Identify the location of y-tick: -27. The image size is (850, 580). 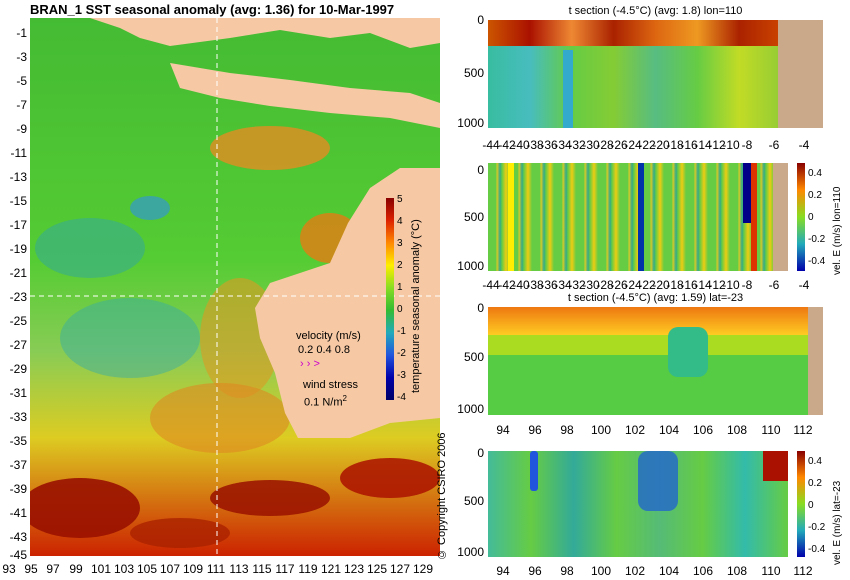
(18, 345).